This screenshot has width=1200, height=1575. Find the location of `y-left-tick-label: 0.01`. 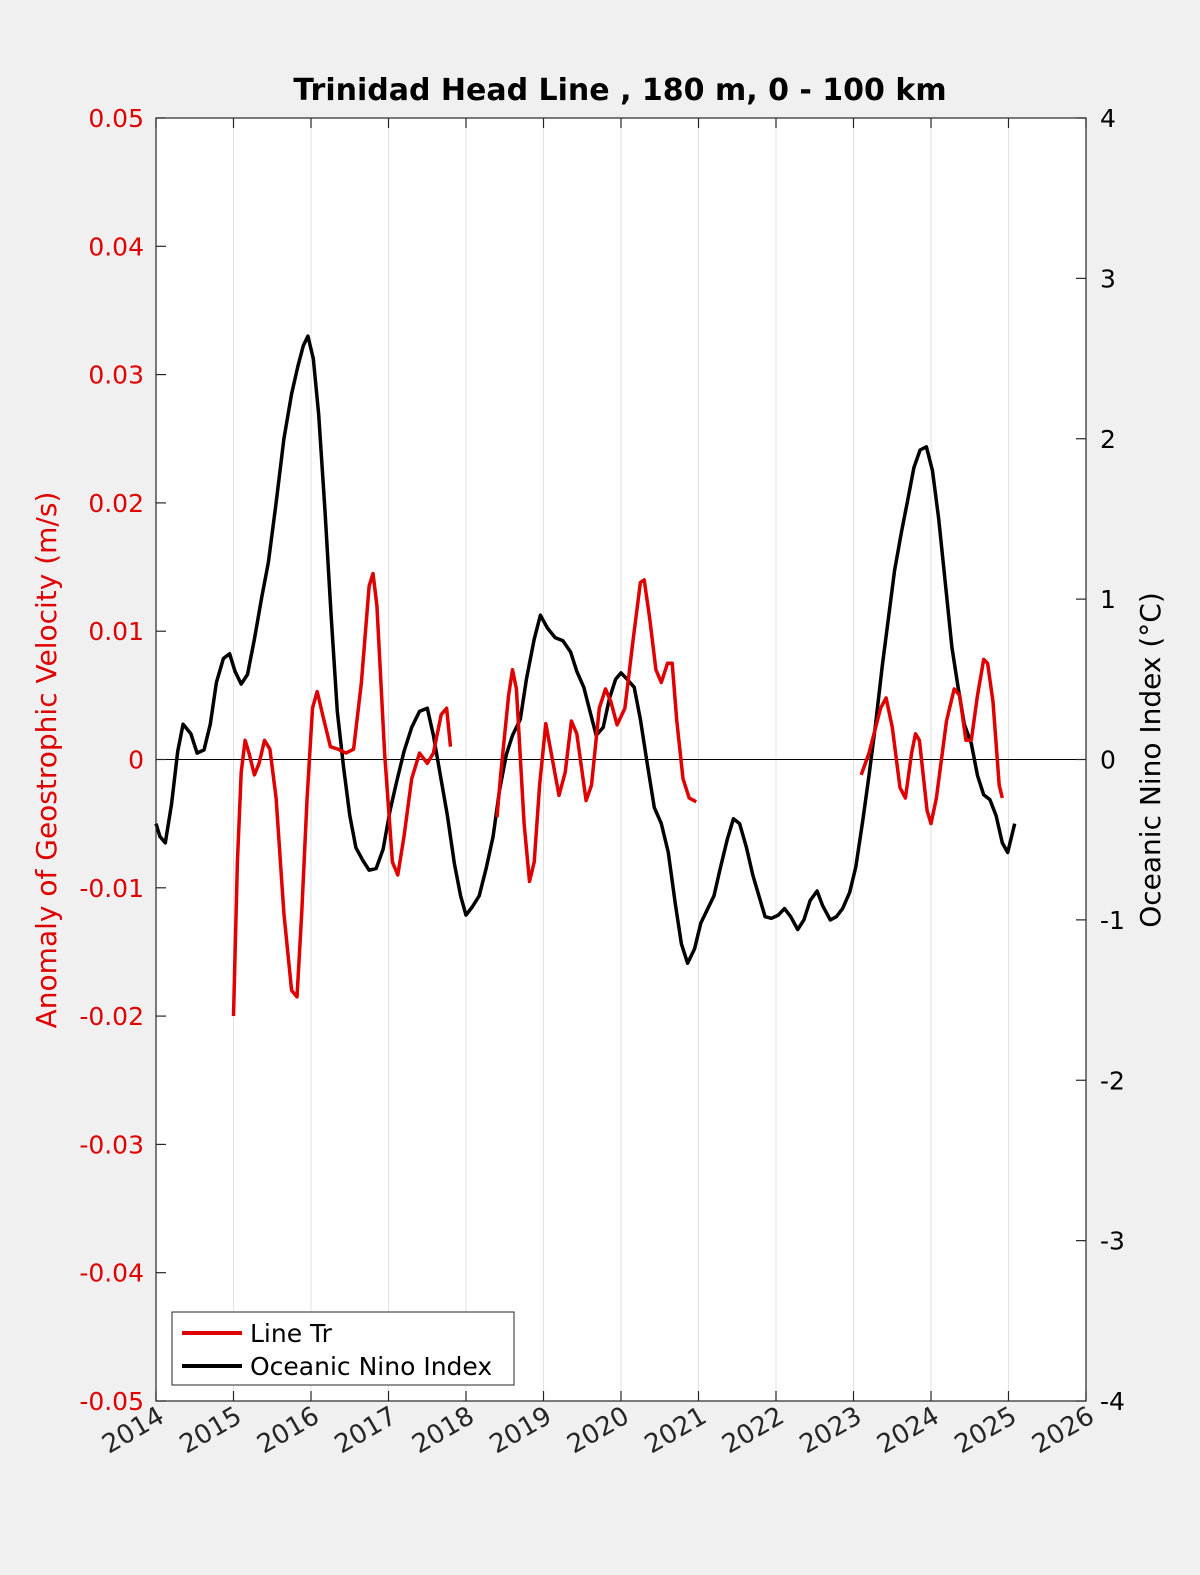

y-left-tick-label: 0.01 is located at coordinates (116, 631).